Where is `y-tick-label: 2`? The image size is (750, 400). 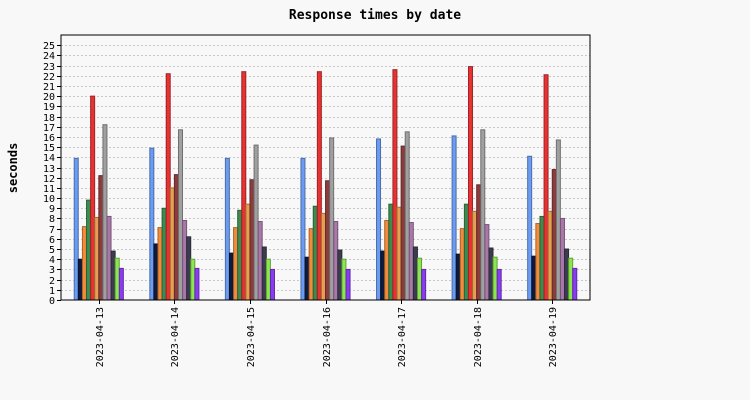 y-tick-label: 2 is located at coordinates (52, 281).